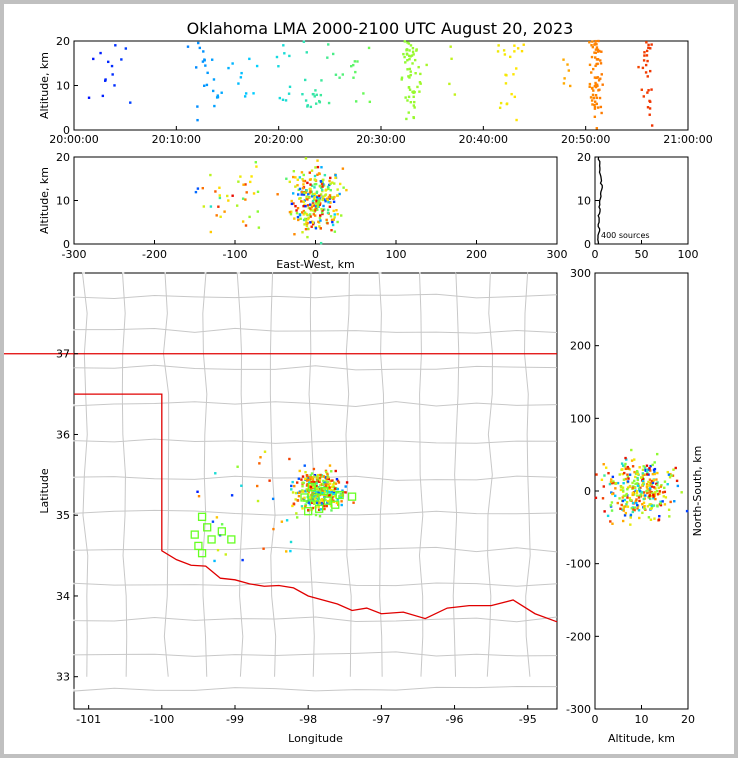 This screenshot has width=738, height=758. What do you see at coordinates (585, 139) in the screenshot?
I see `time-axis-tick-label: 20:50:00` at bounding box center [585, 139].